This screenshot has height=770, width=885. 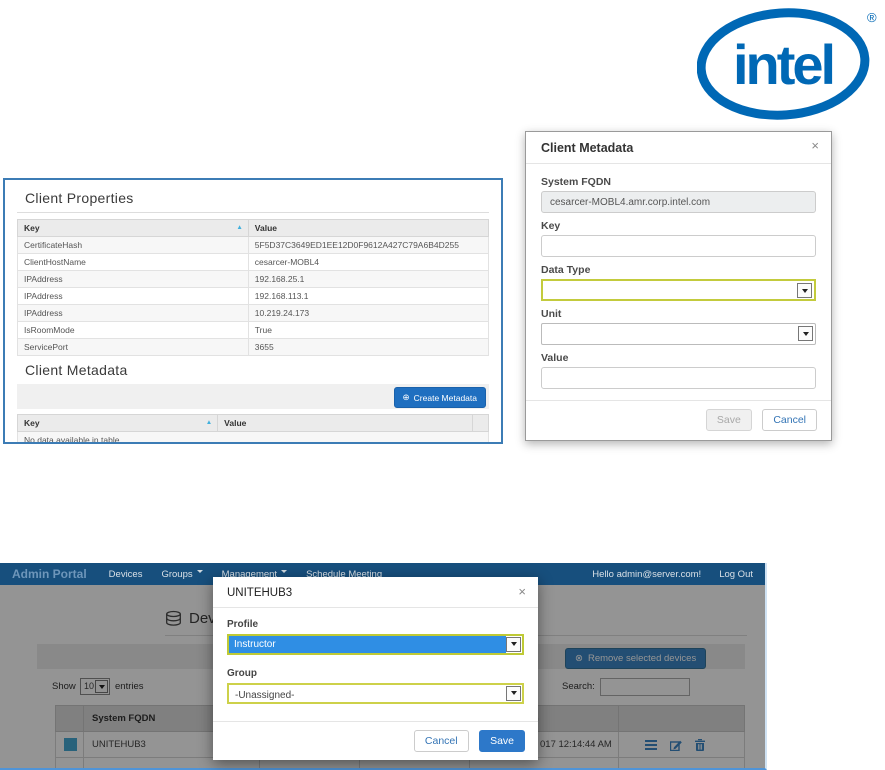 What do you see at coordinates (678, 148) in the screenshot?
I see `modal-header: Client Metadata ×` at bounding box center [678, 148].